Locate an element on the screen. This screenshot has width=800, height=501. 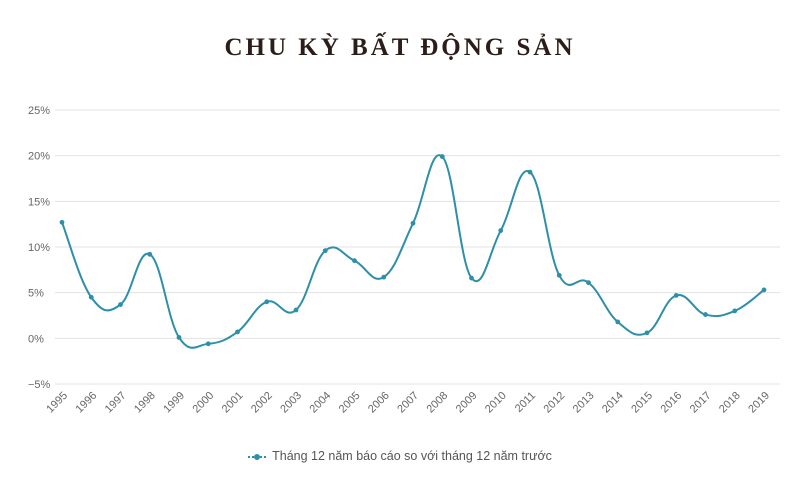
x-tick-label: 2000 is located at coordinates (204, 403).